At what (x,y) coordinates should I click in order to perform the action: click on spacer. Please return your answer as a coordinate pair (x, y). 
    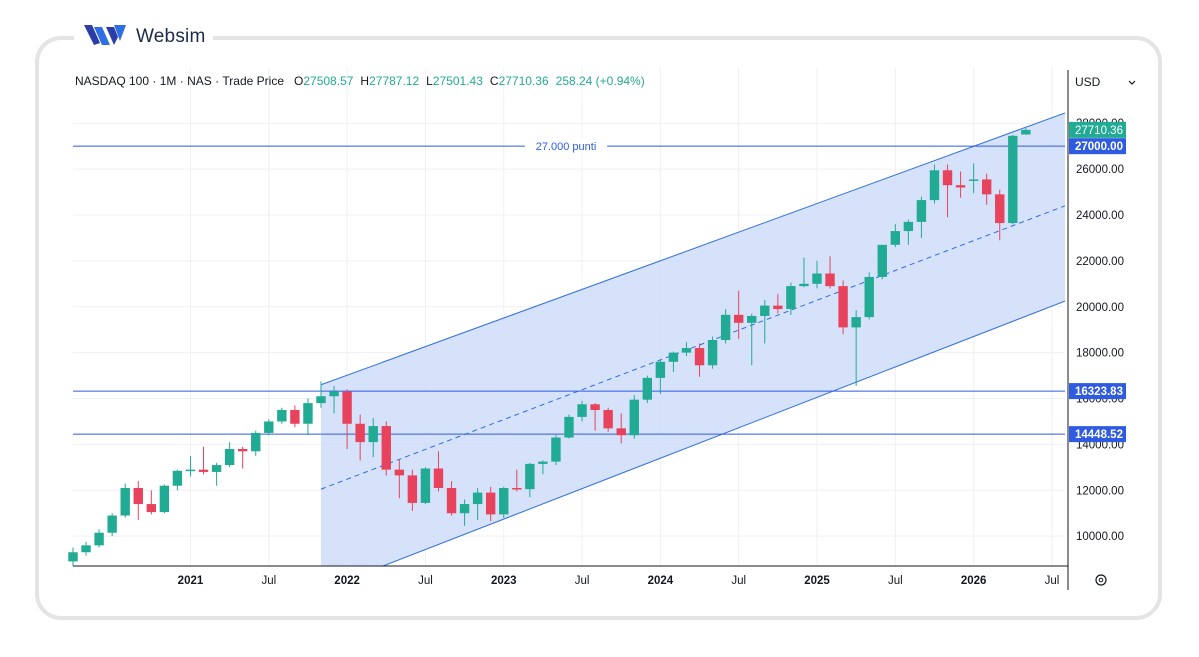
    Looking at the image, I should click on (289, 81).